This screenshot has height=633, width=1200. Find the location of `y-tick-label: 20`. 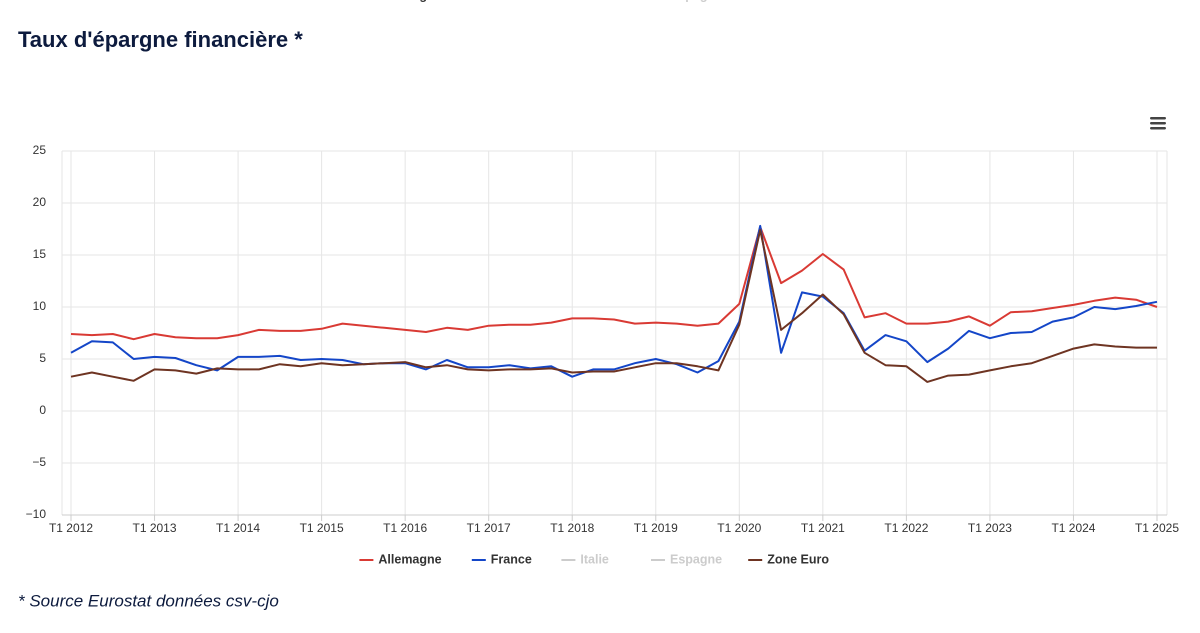

y-tick-label: 20 is located at coordinates (40, 202).